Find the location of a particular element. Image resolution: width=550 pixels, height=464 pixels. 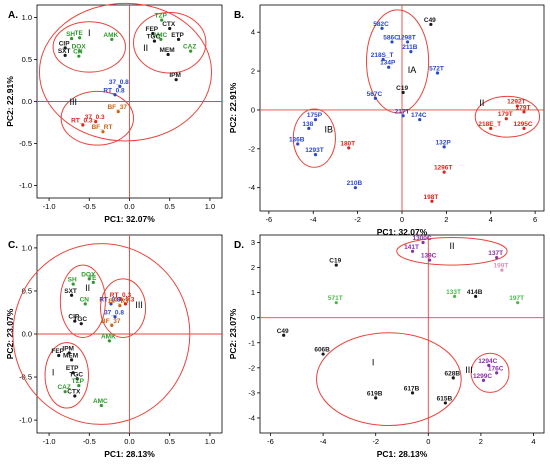

y-tick-label: 2 is located at coordinates (253, 267).